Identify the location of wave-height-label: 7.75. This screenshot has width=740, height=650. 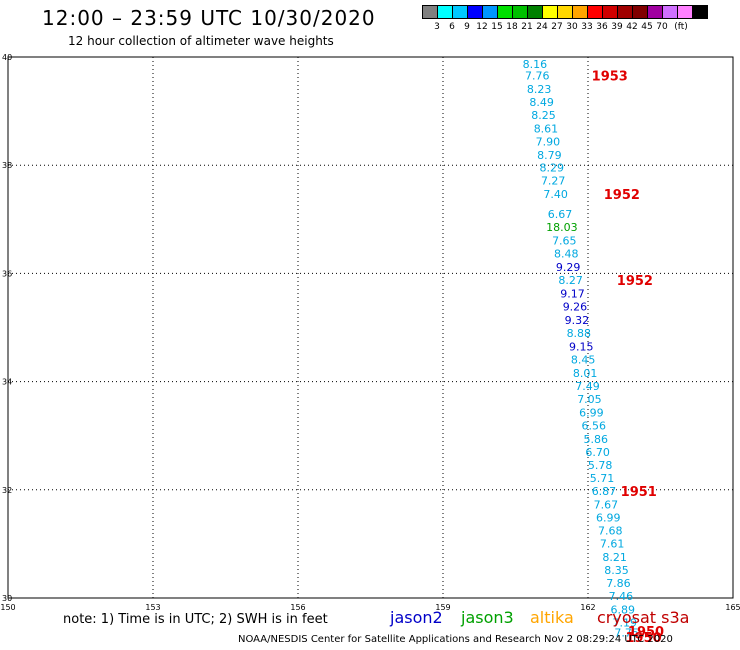
(626, 633).